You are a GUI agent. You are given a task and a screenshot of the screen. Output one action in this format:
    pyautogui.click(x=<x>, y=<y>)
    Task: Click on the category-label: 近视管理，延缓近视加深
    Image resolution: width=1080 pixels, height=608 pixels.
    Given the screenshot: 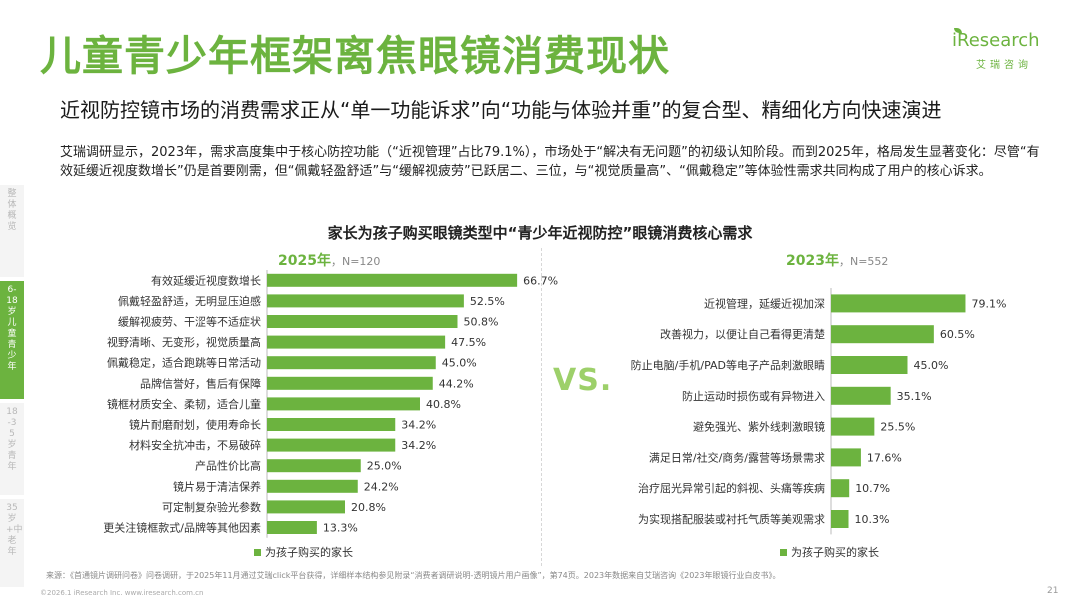 What is the action you would take?
    pyautogui.click(x=764, y=303)
    